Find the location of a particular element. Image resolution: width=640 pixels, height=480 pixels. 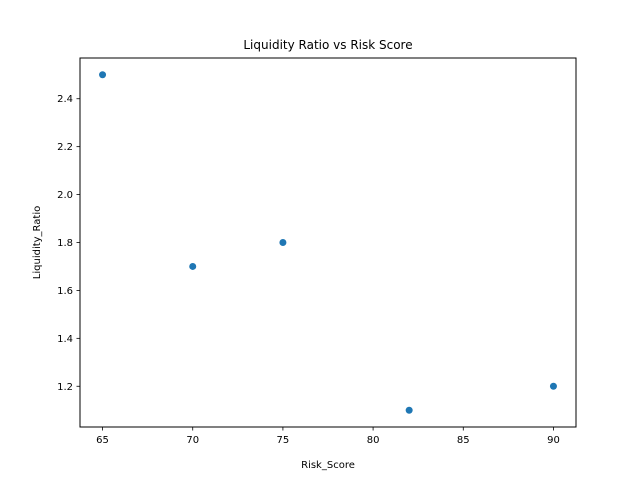

y-tick-label: 2.2 is located at coordinates (65, 147).